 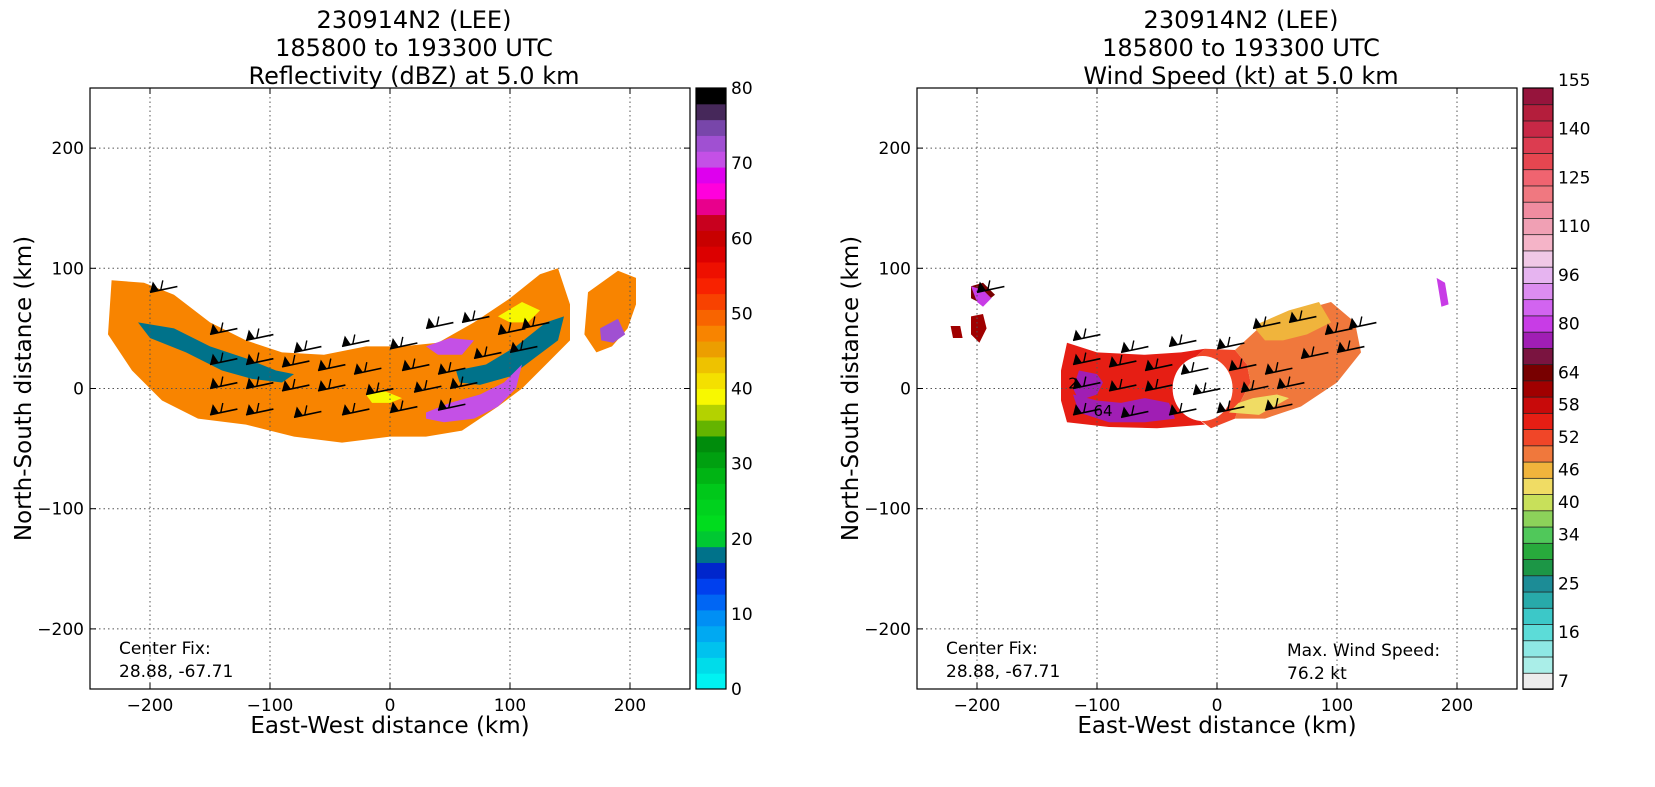 I want to click on colorbar-tick-label: 10, so click(x=742, y=615).